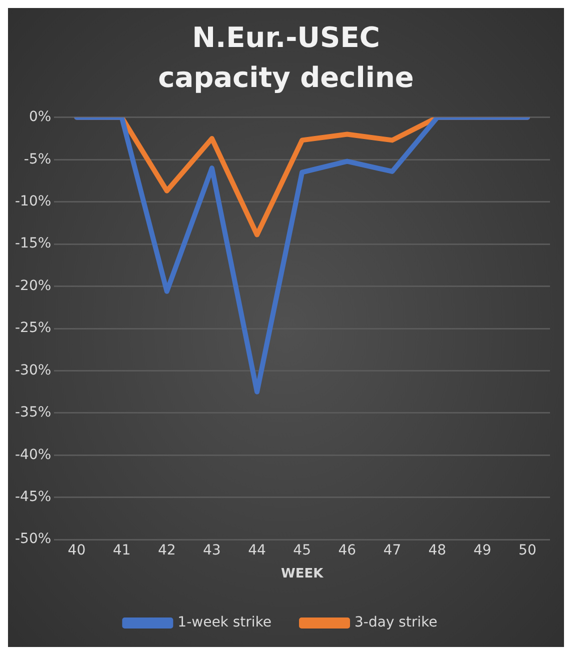 Image resolution: width=574 pixels, height=657 pixels. What do you see at coordinates (167, 550) in the screenshot?
I see `x-tick-label: 42` at bounding box center [167, 550].